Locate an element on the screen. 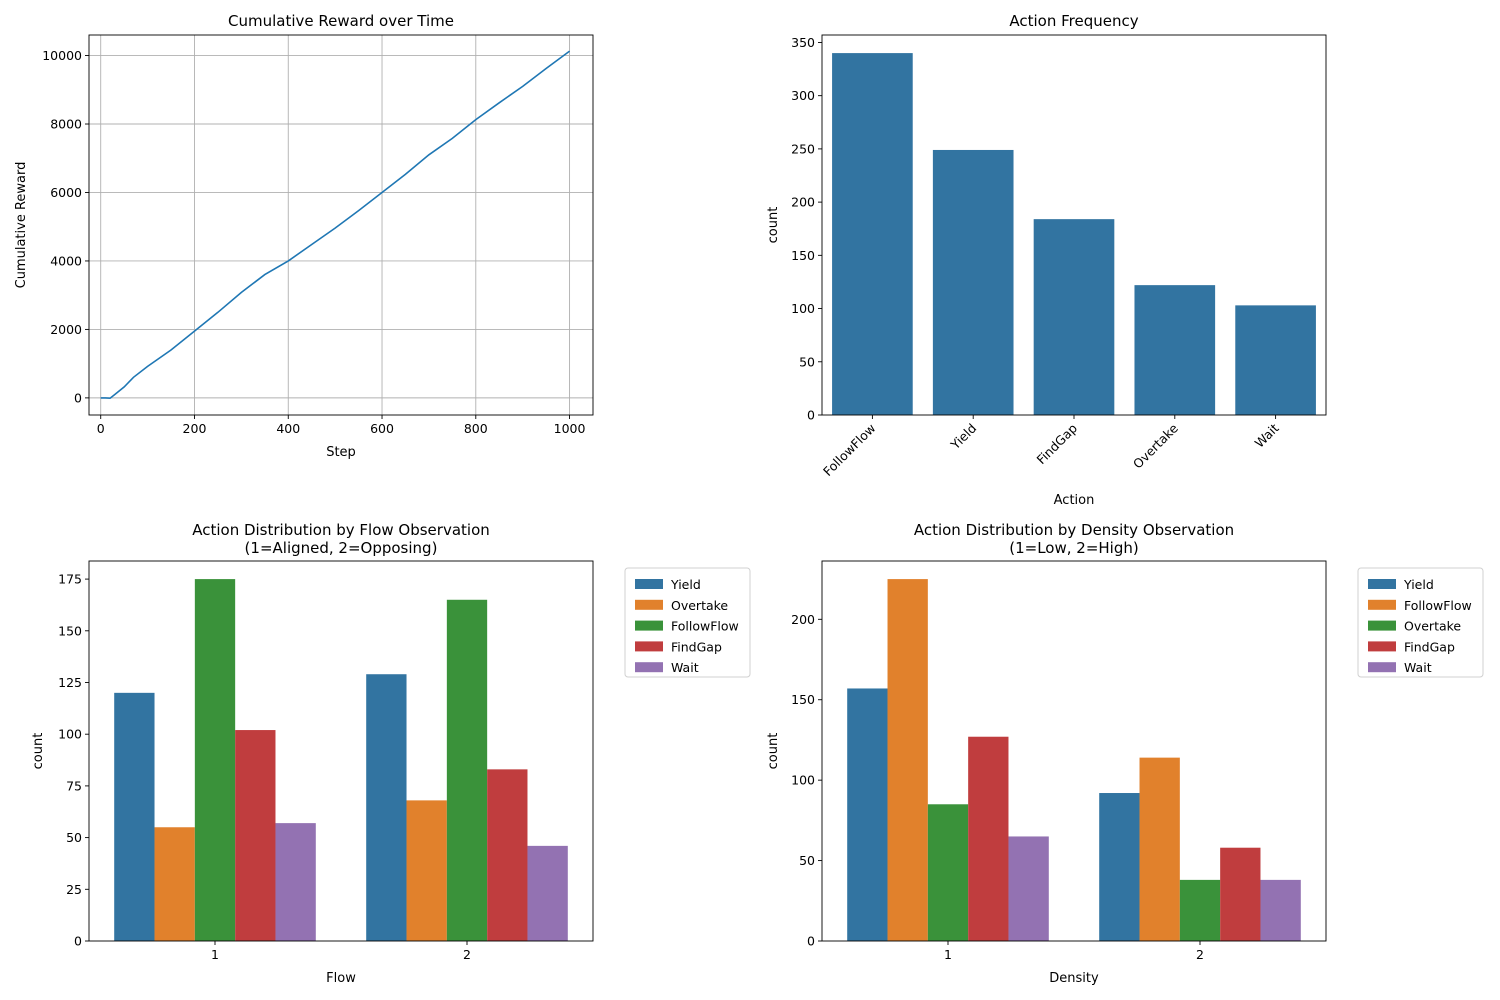 The width and height of the screenshot is (1500, 1000). bar-yield is located at coordinates (973, 282).